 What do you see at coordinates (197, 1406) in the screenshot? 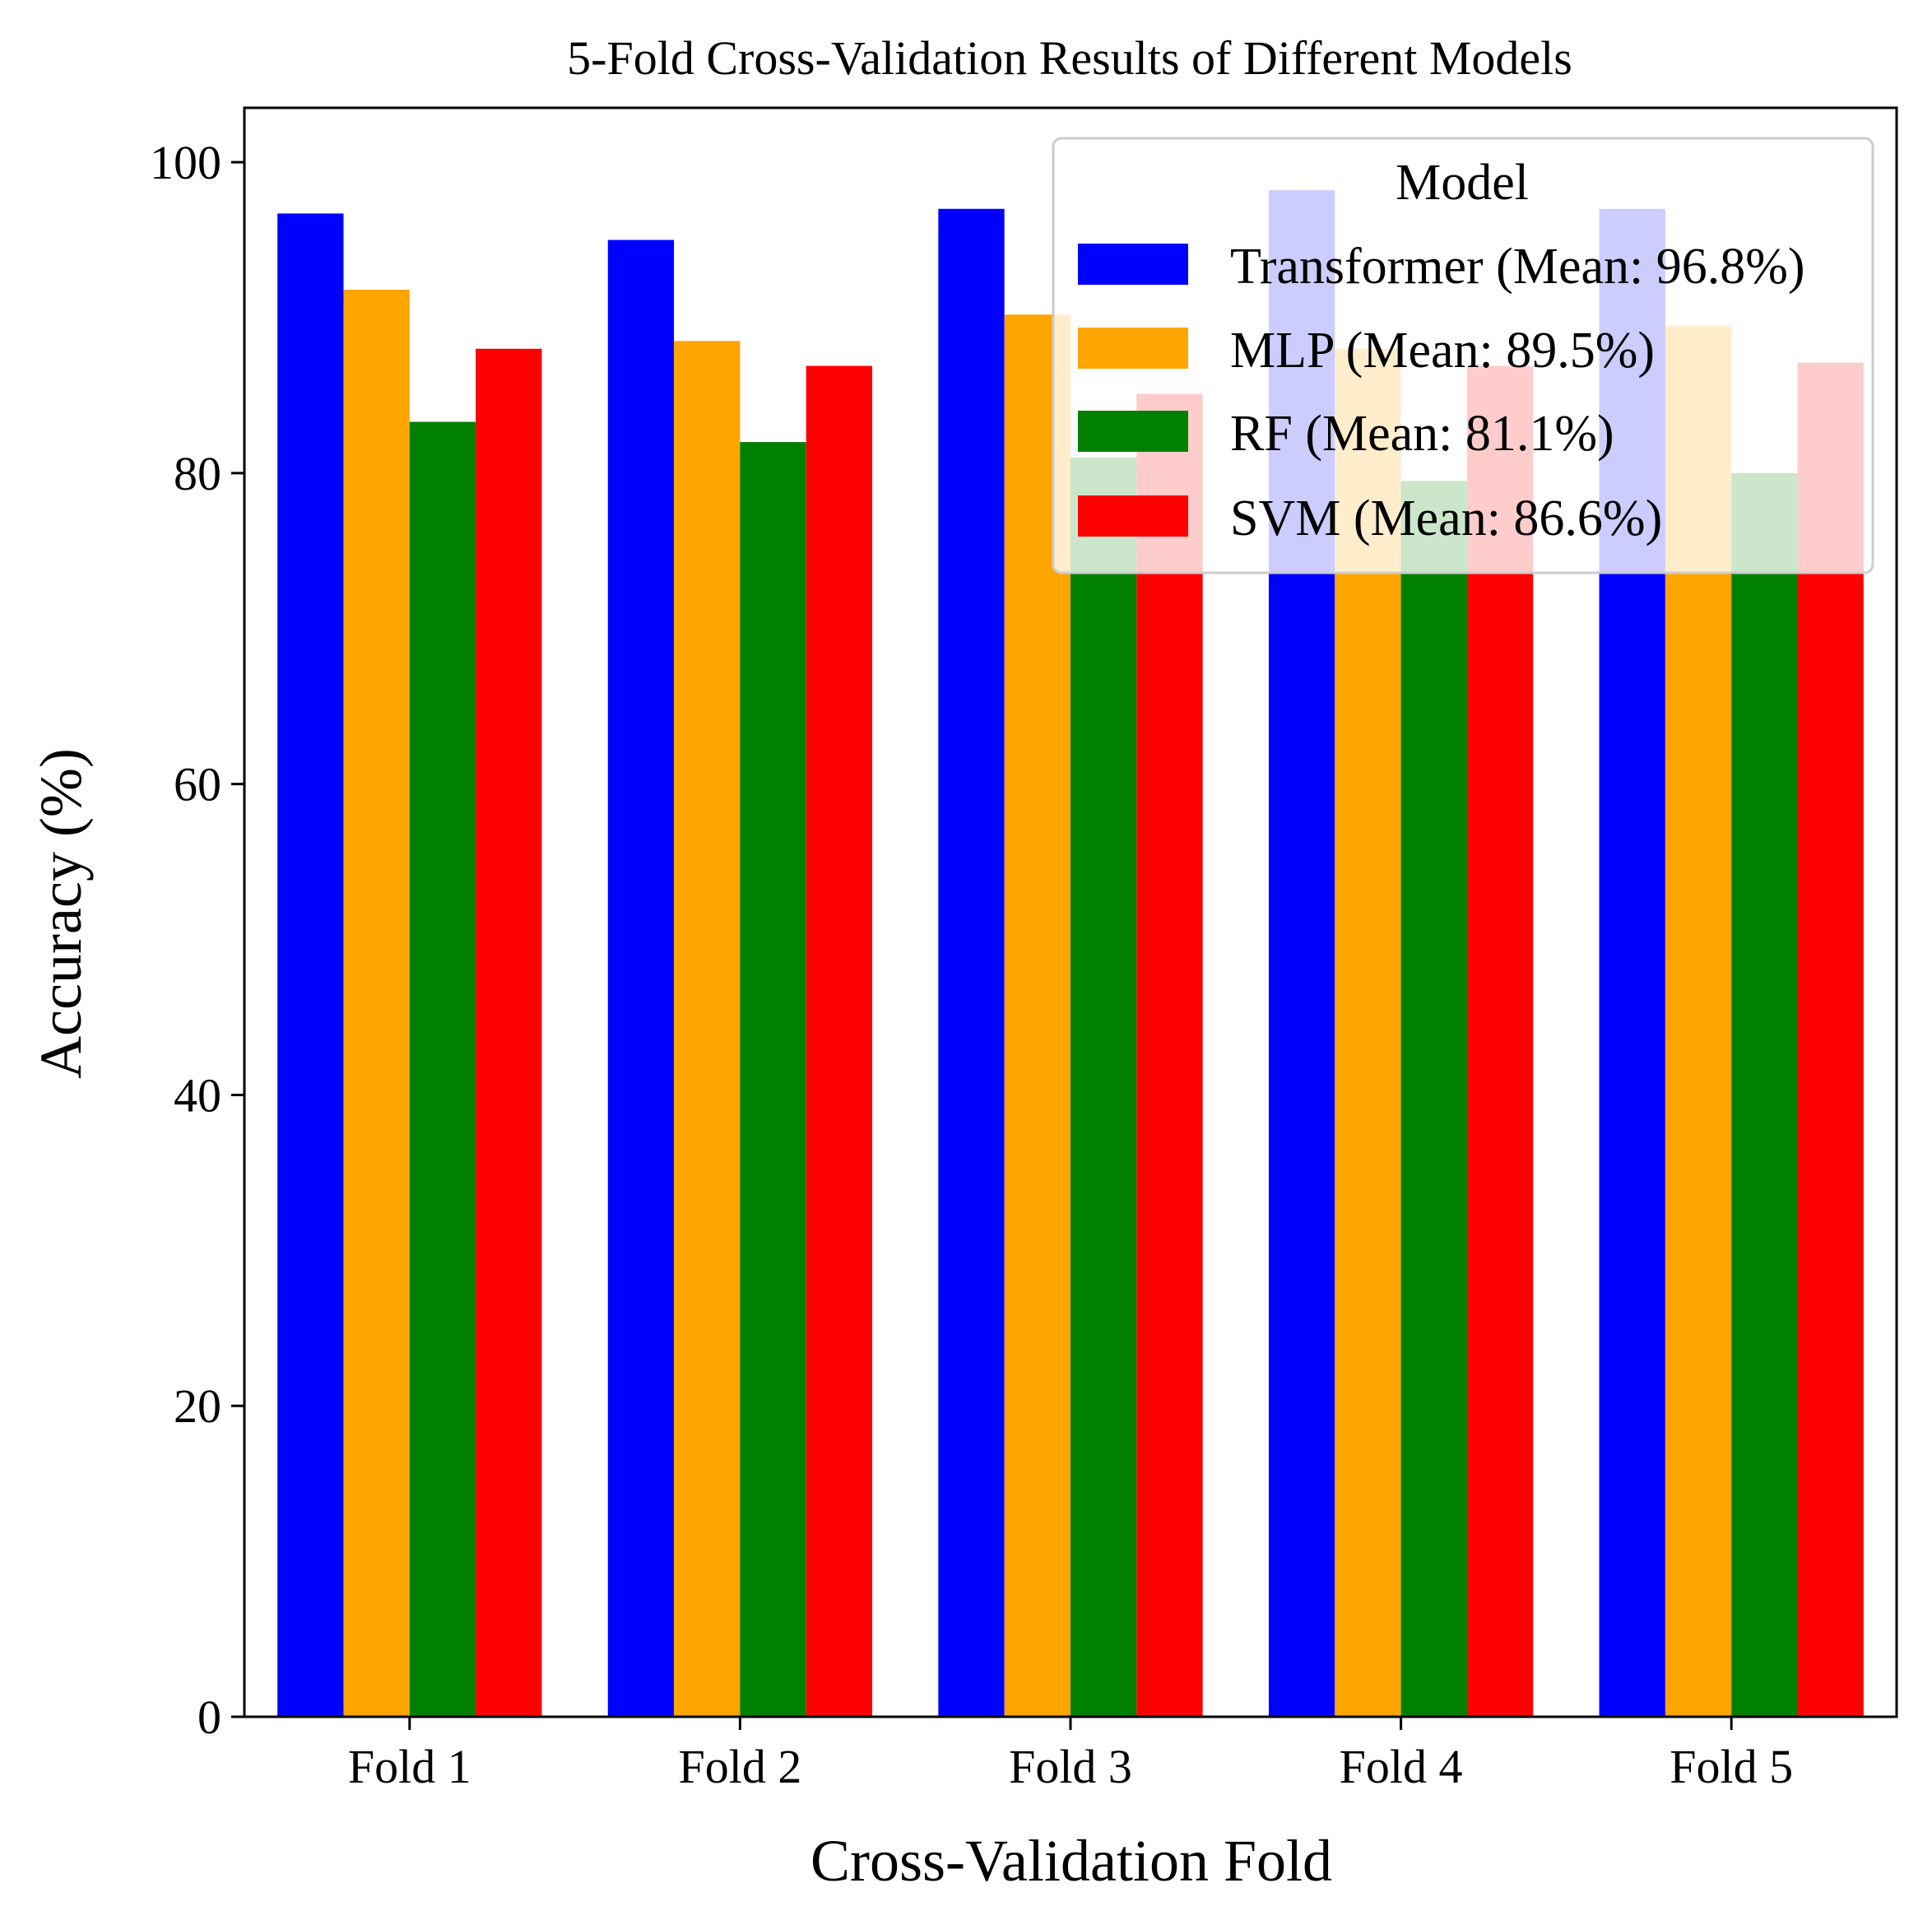
I see `y-tick-label: 20` at bounding box center [197, 1406].